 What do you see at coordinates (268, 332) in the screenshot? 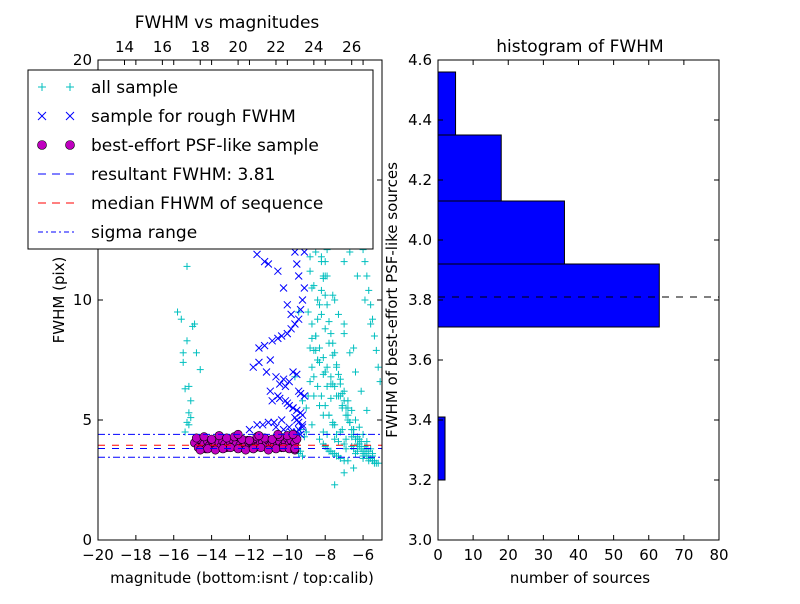
I see `series-sample-for-rough-fwhm` at bounding box center [268, 332].